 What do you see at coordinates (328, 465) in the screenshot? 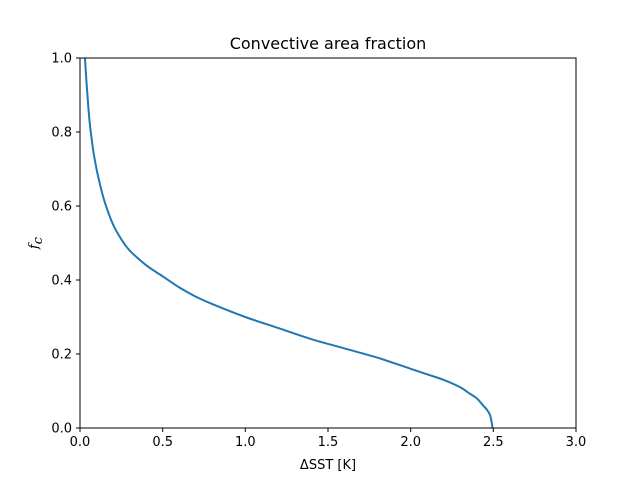
I see `x-axis-label: ΔSST [K]` at bounding box center [328, 465].